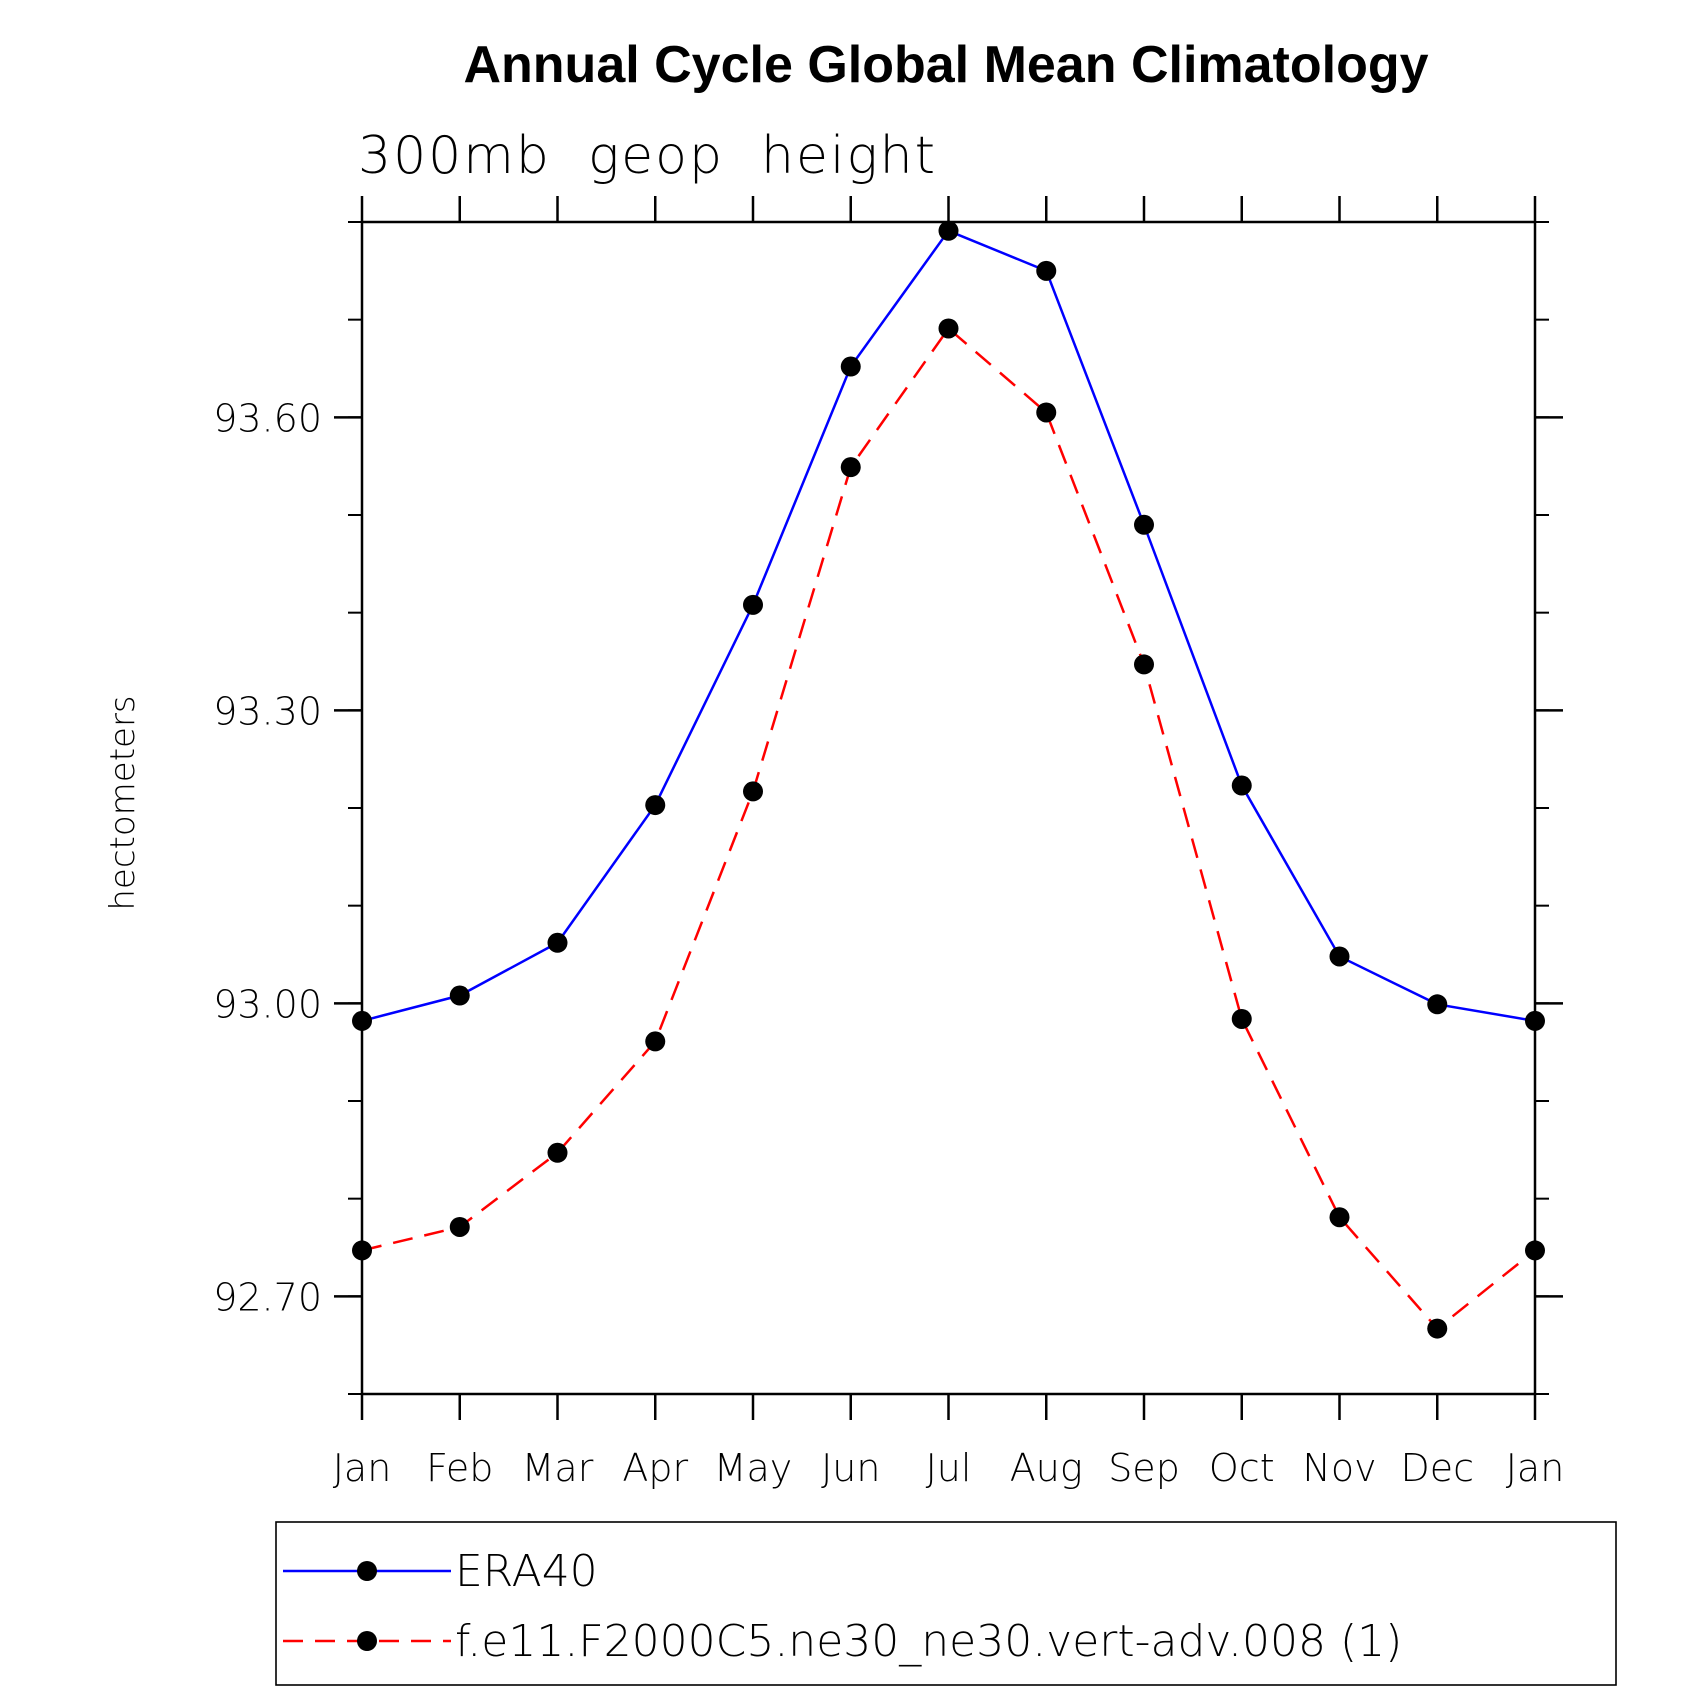 The height and width of the screenshot is (1708, 1708). Describe the element at coordinates (558, 1468) in the screenshot. I see `x-tick-label: Mar` at that location.